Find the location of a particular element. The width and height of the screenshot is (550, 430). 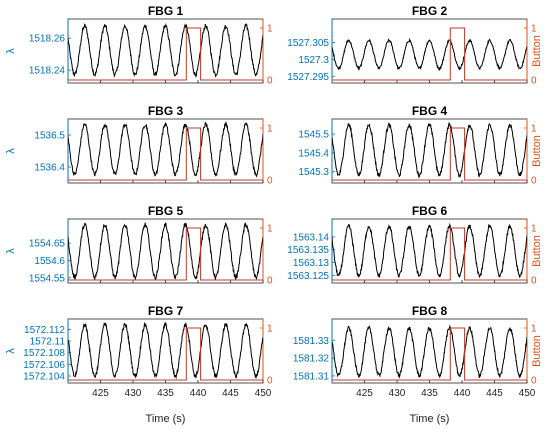

left-tick-label: 1572.106 is located at coordinates (44, 365).